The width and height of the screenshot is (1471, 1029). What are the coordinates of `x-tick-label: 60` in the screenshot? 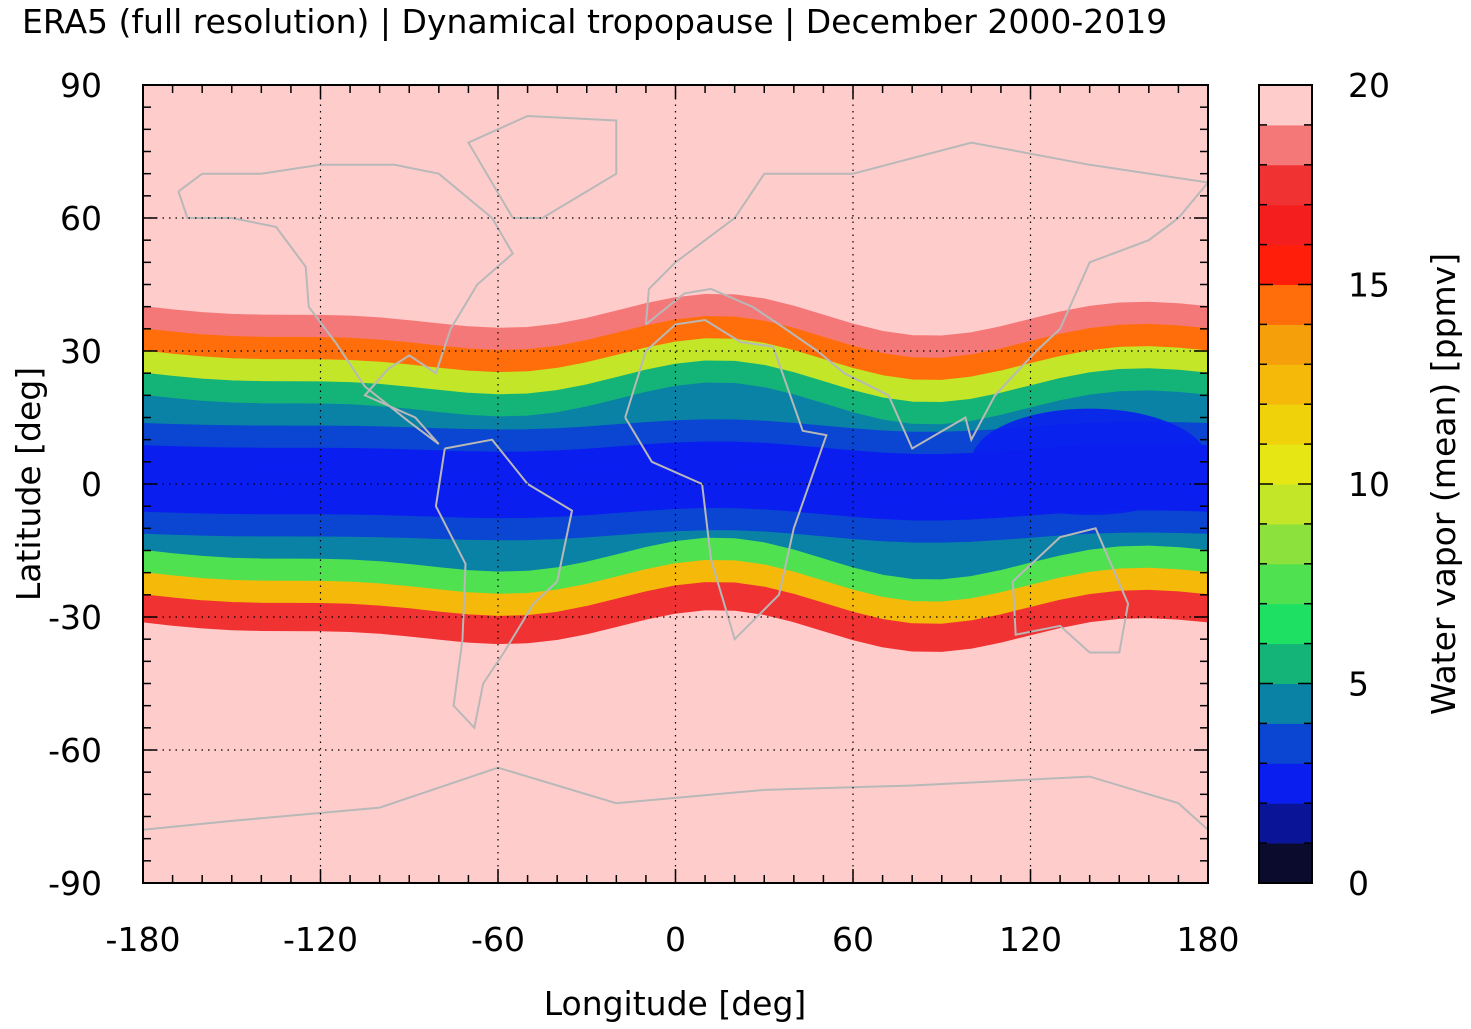 It's located at (853, 939).